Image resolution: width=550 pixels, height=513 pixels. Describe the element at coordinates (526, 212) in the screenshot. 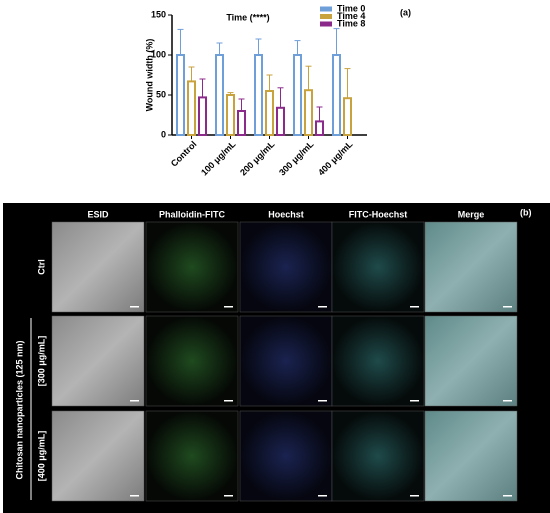

I see `panel-label: (b)` at that location.